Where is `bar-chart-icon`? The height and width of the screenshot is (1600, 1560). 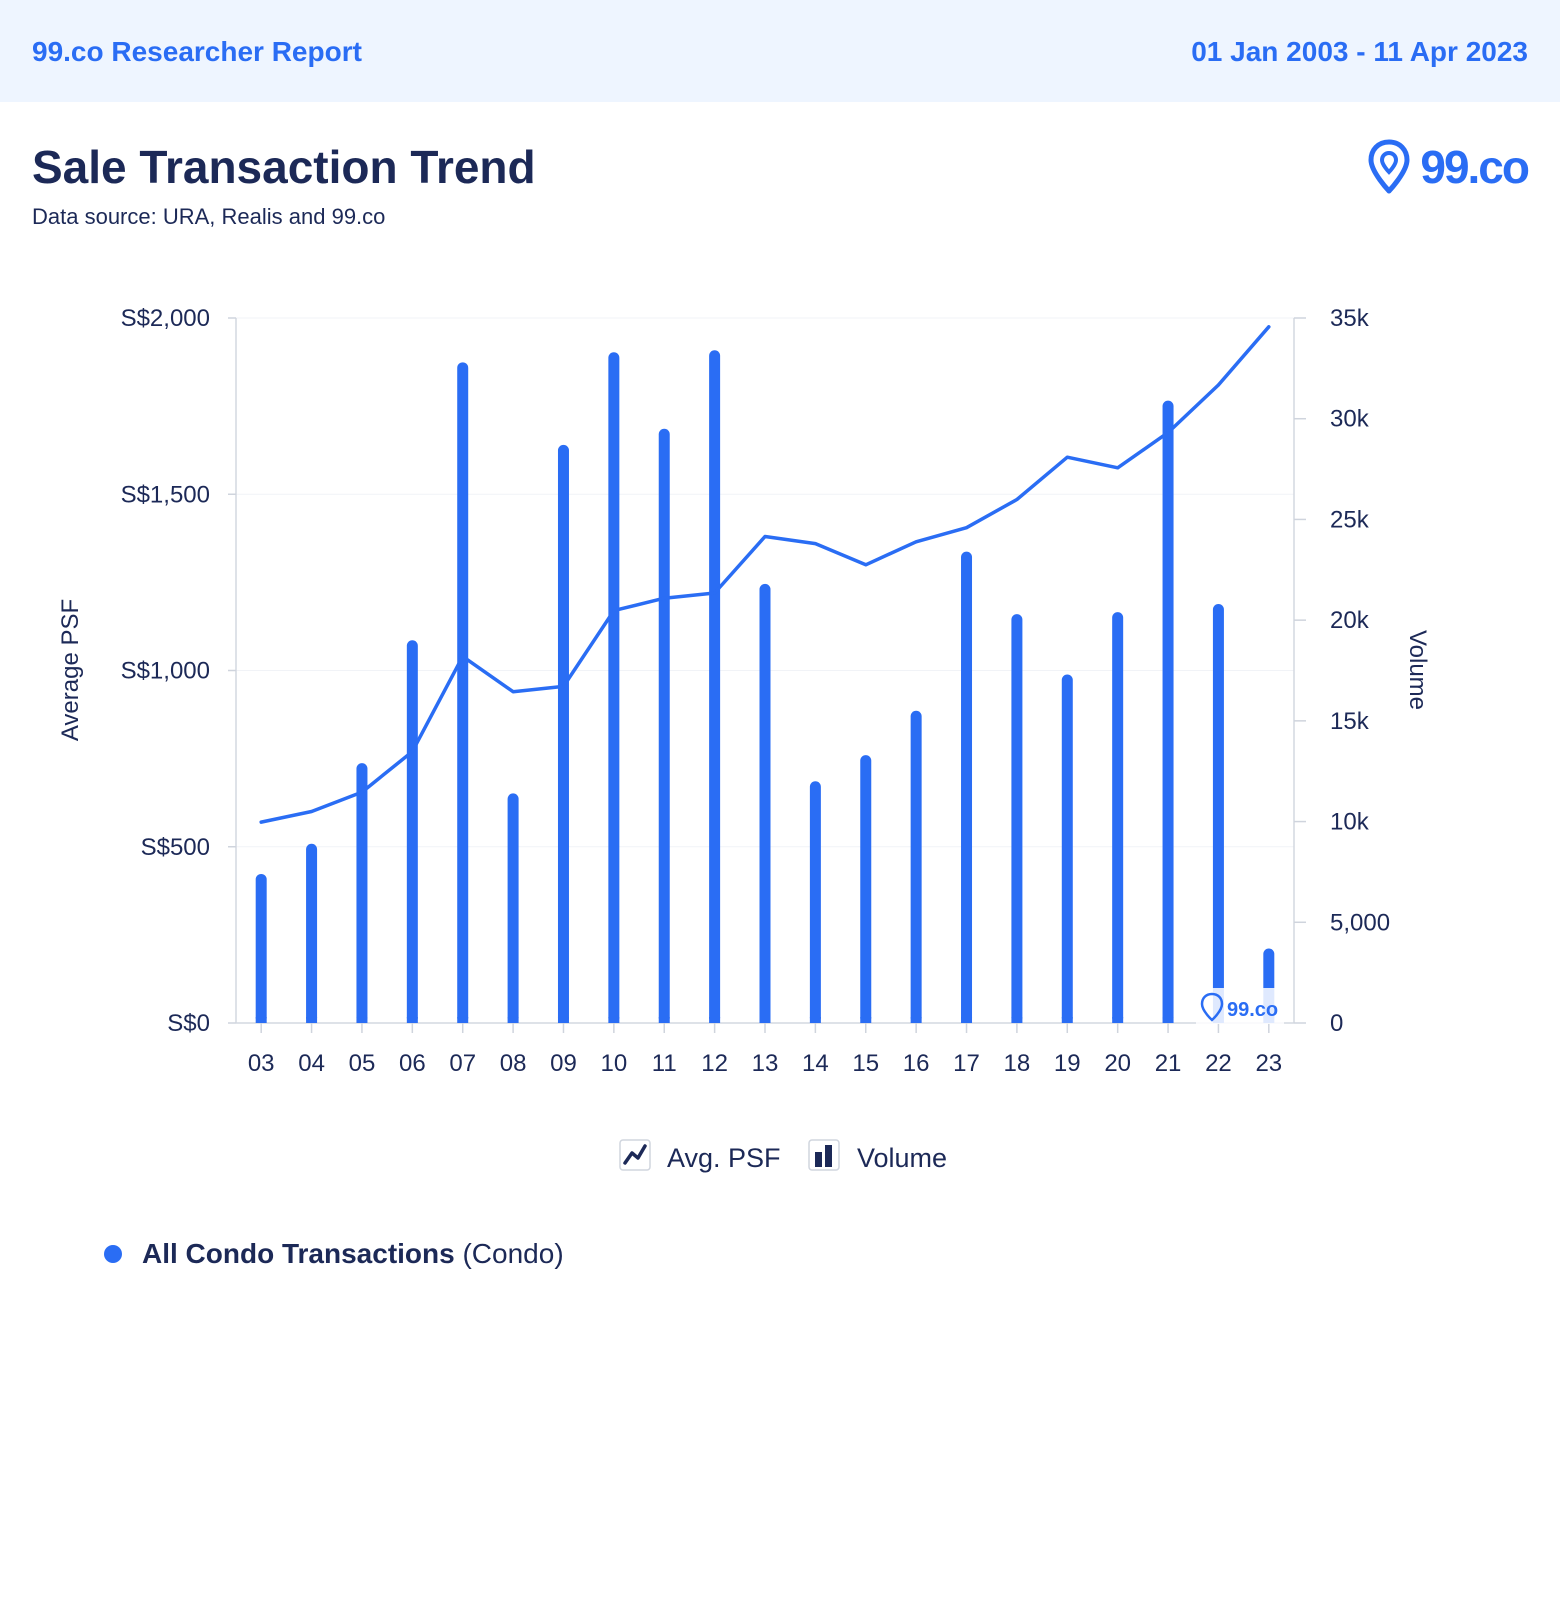
bar-chart-icon is located at coordinates (818, 1159).